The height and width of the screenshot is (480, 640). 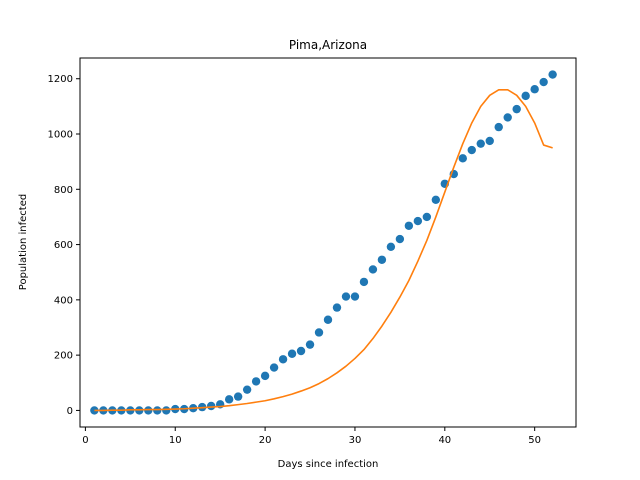 I want to click on x-tick-label: 50, so click(x=534, y=440).